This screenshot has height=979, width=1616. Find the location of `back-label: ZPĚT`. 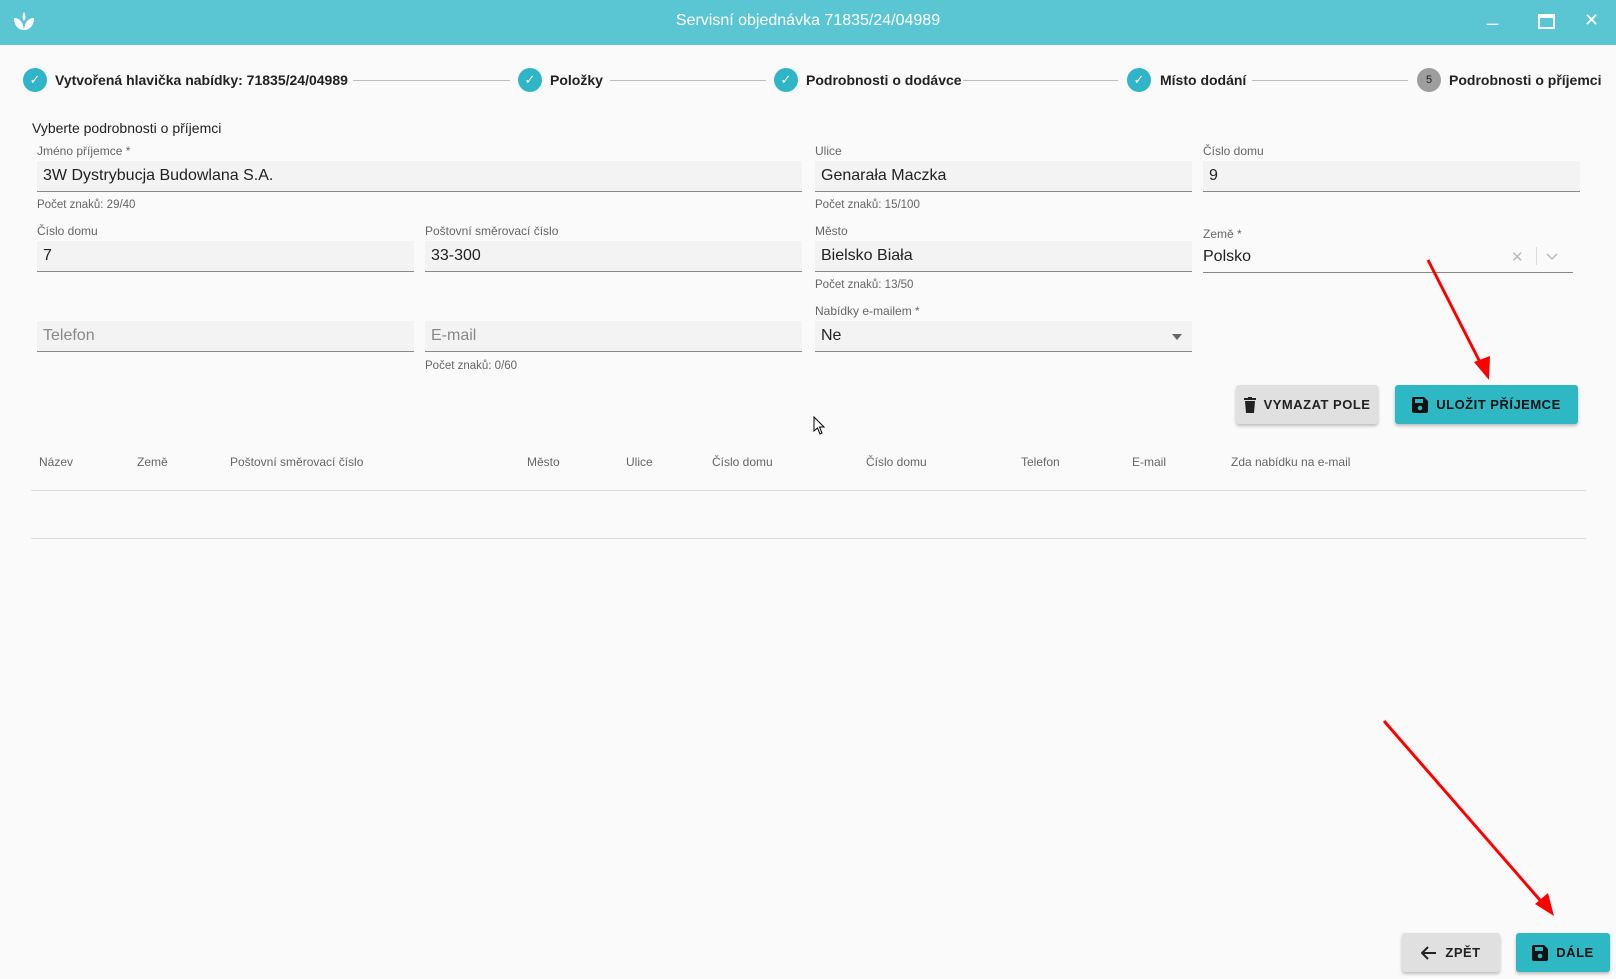

back-label: ZPĚT is located at coordinates (1463, 952).